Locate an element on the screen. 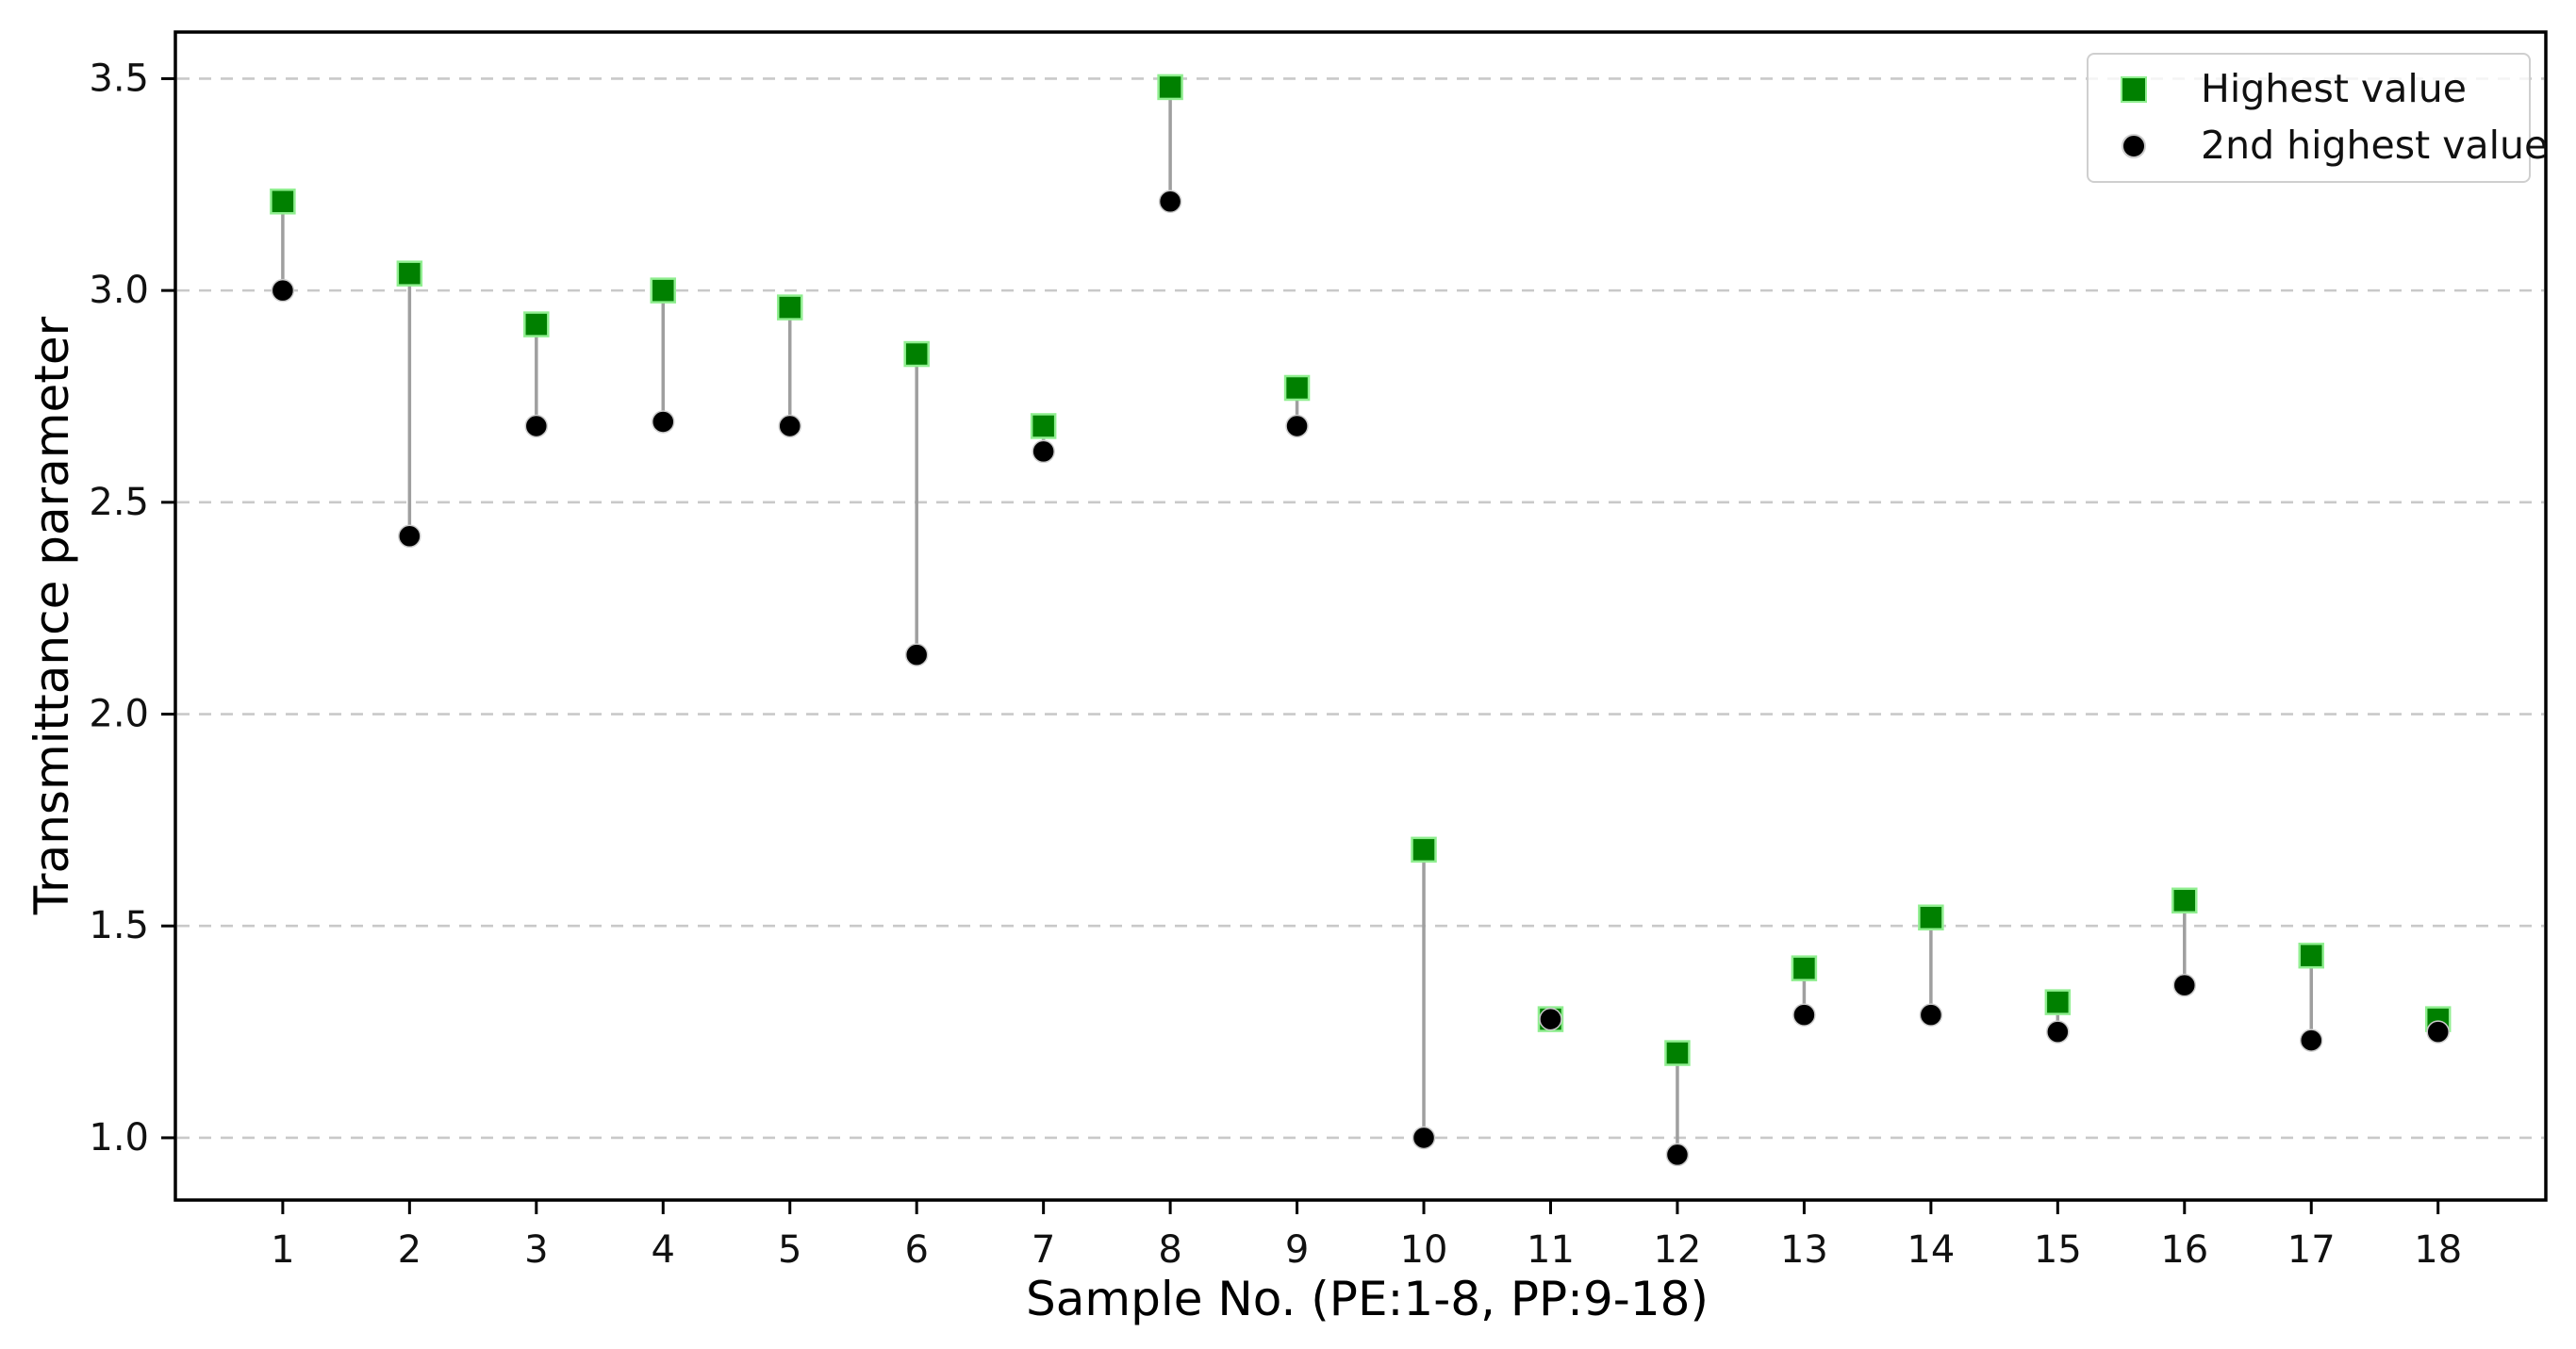 The height and width of the screenshot is (1349, 2576). legend-item-2nd-highest-value: 2nd highest value is located at coordinates (2334, 145).